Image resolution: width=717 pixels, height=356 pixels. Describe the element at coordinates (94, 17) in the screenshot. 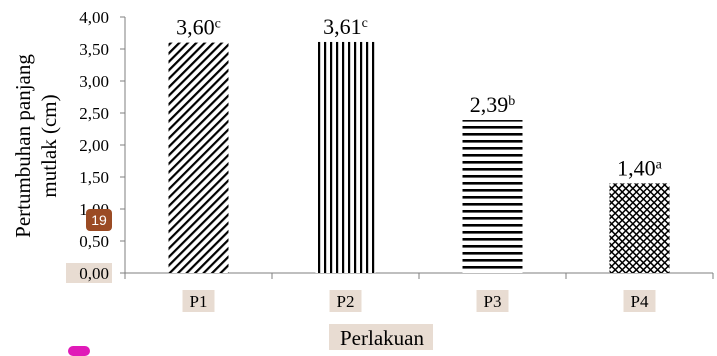

I see `y-tick-label: 4,00` at that location.